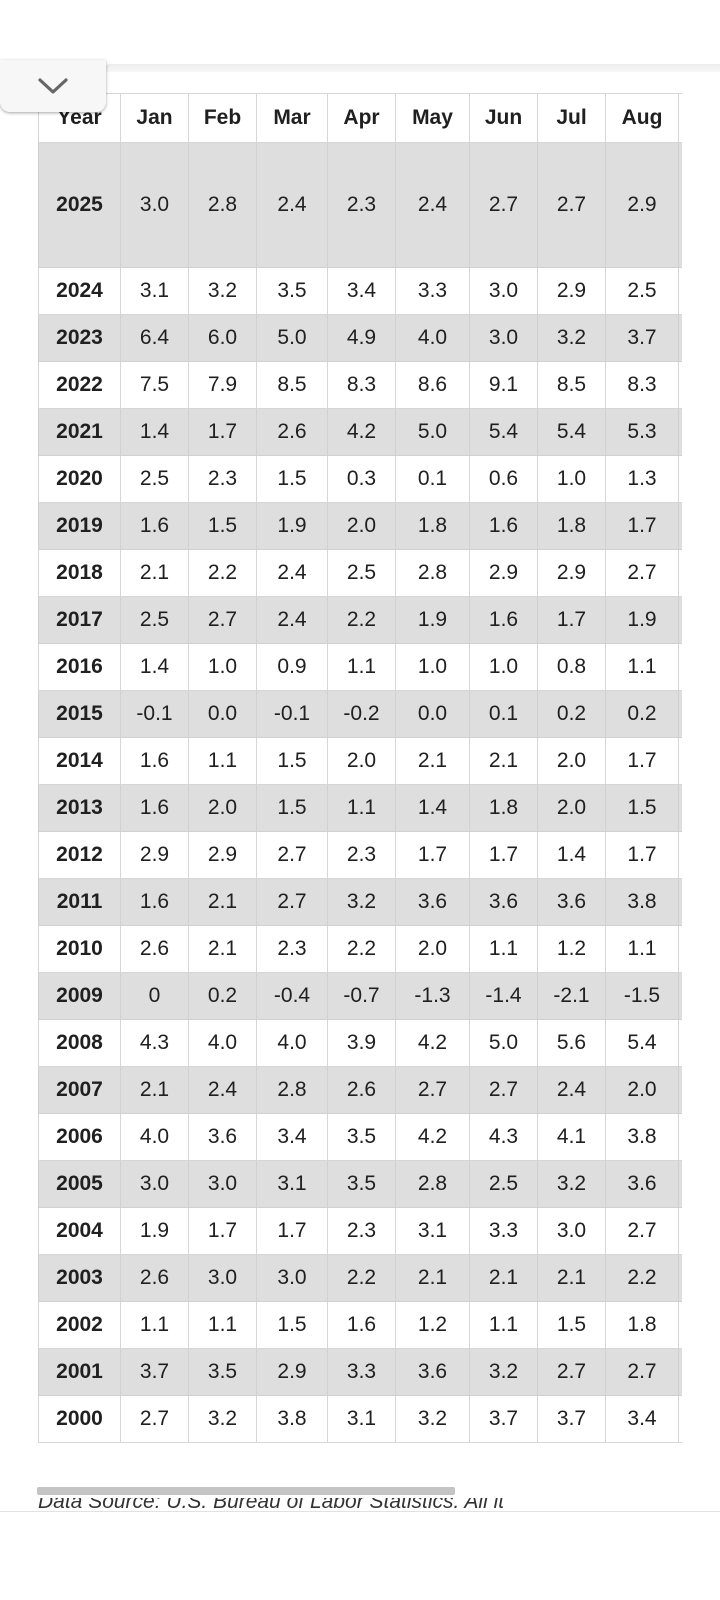 This screenshot has height=1600, width=720. Describe the element at coordinates (79, 1278) in the screenshot. I see `year-cell: 2003` at that location.